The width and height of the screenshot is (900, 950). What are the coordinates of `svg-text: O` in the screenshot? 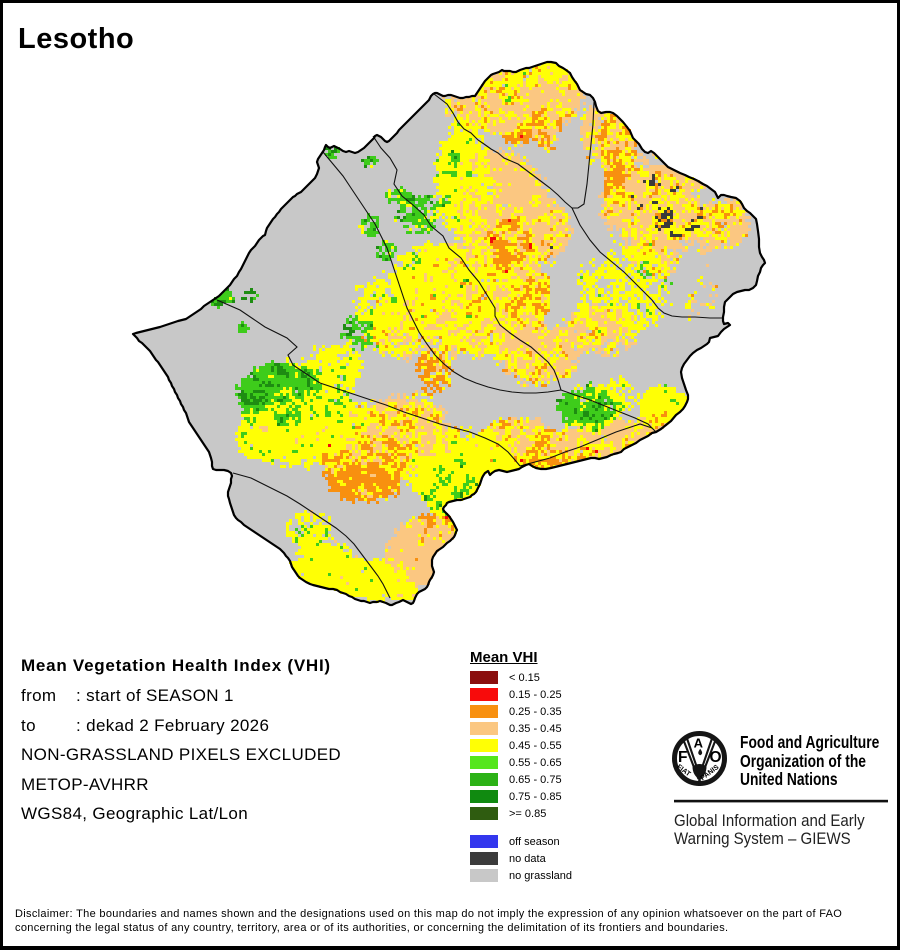 It's located at (716, 757).